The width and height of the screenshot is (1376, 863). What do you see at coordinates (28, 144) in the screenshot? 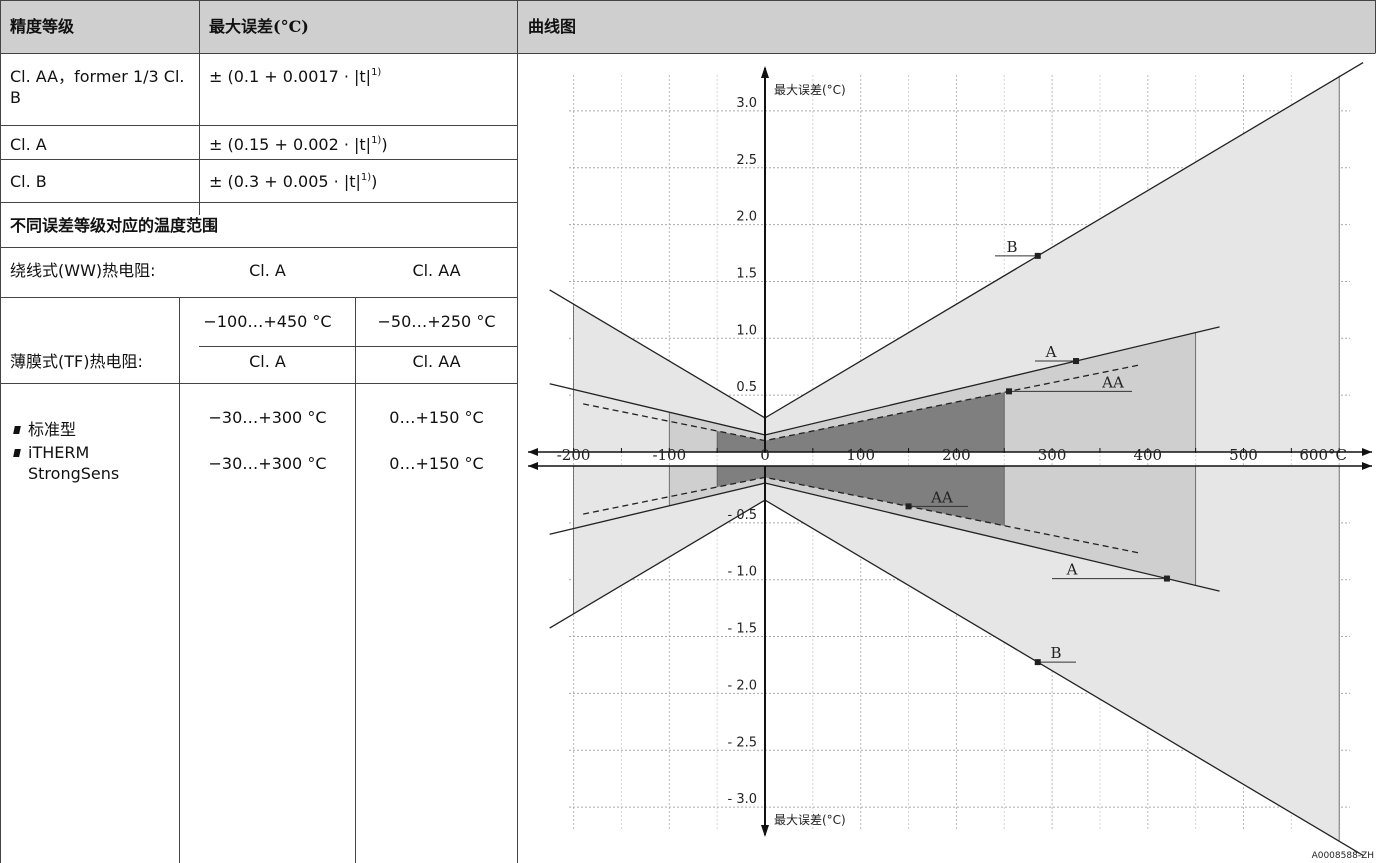
I see `row-class-a: Cl. A` at bounding box center [28, 144].